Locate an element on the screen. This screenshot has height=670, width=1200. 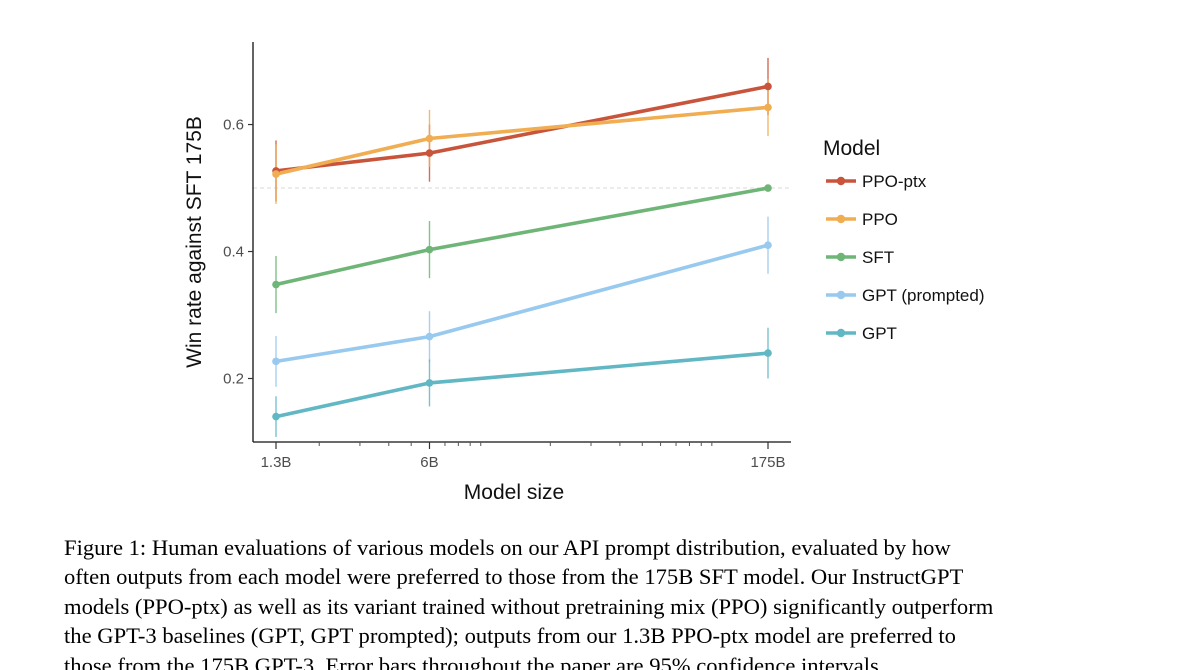
legend-title: Model is located at coordinates (851, 148).